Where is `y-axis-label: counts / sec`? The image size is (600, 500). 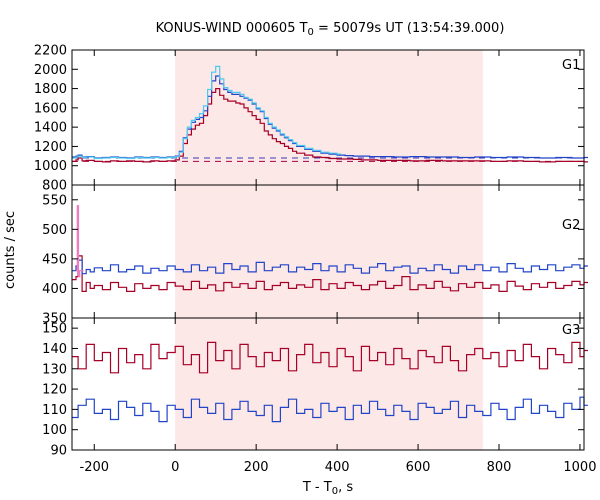 y-axis-label: counts / sec is located at coordinates (10, 250).